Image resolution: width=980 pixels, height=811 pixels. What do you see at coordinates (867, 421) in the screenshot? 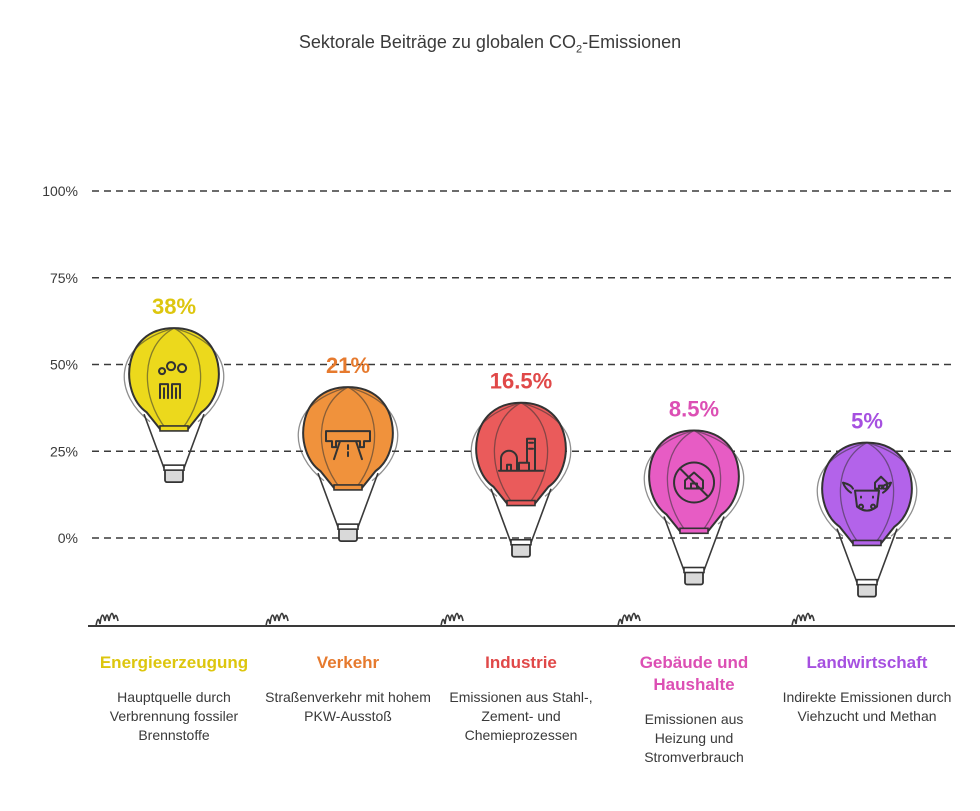
I see `data-label: 5%` at bounding box center [867, 421].